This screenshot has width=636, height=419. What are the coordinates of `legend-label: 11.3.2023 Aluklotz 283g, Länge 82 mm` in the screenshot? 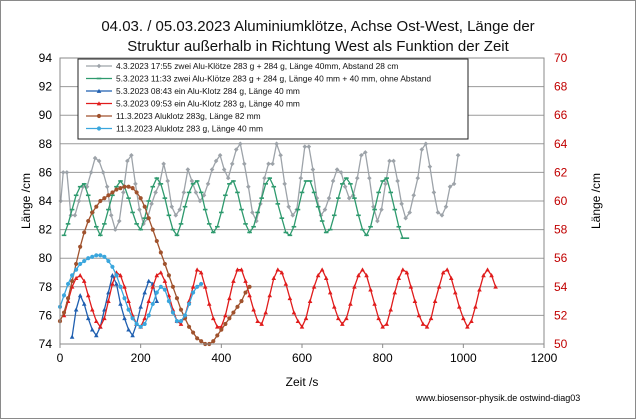 It's located at (188, 116).